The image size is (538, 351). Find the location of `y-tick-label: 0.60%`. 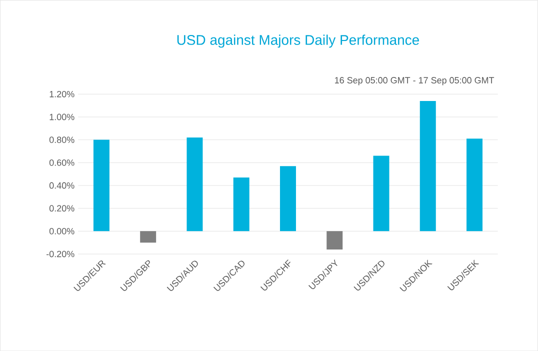

y-tick-label: 0.60% is located at coordinates (61, 162).